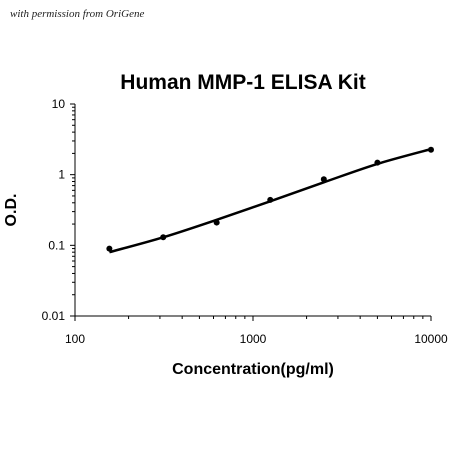 Image resolution: width=450 pixels, height=450 pixels. What do you see at coordinates (11, 210) in the screenshot?
I see `y-axis-label: O.D.` at bounding box center [11, 210].